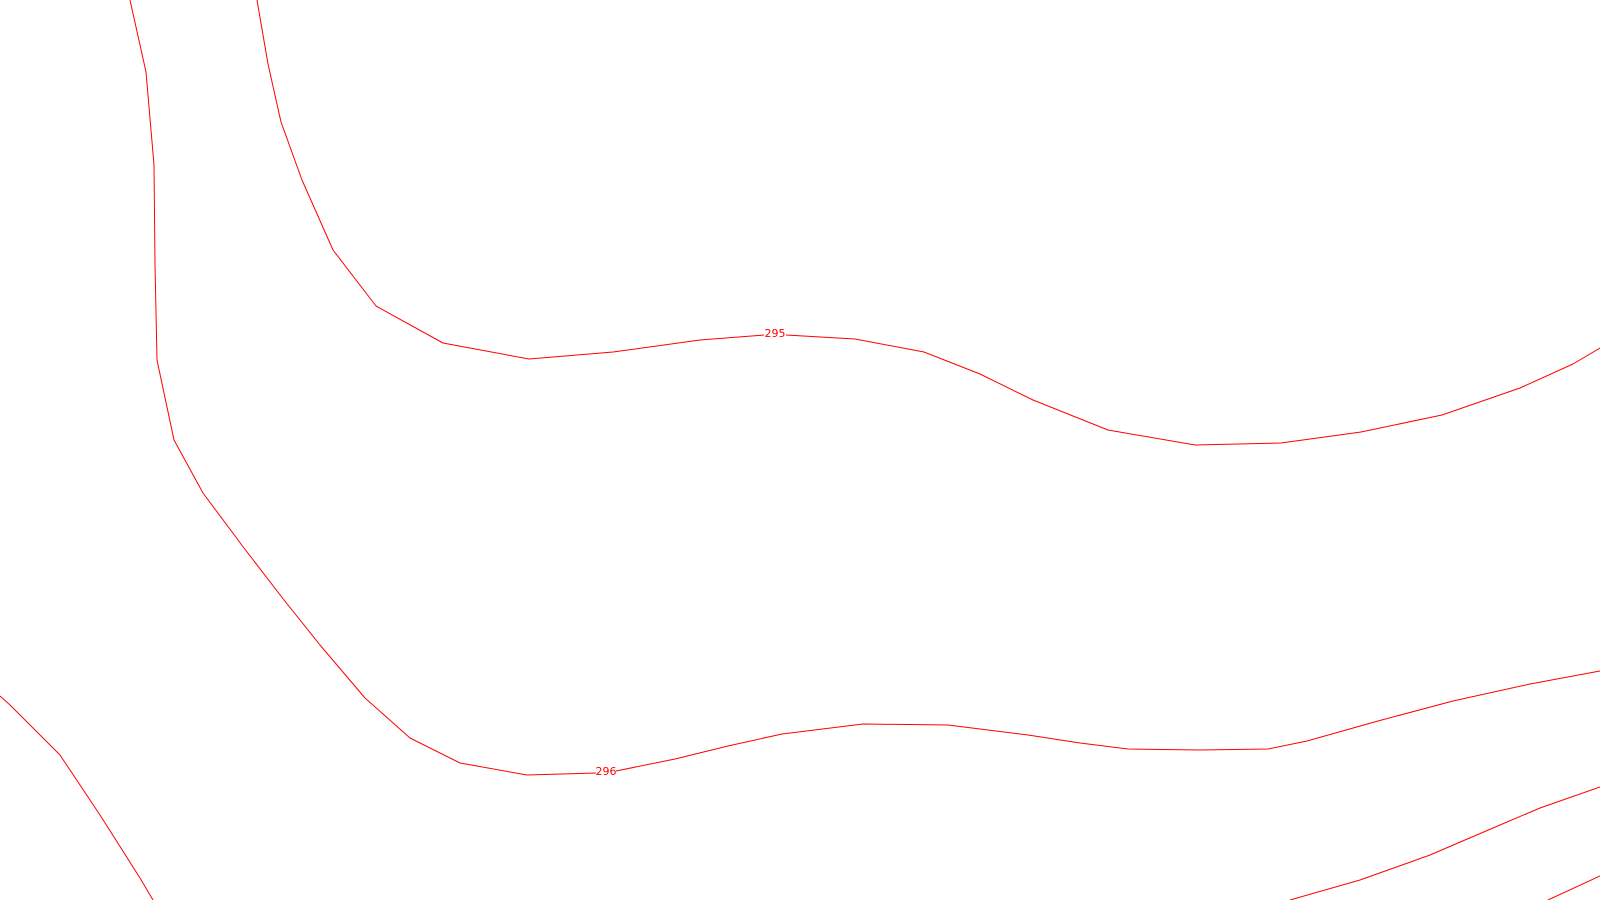 The width and height of the screenshot is (1600, 900). I want to click on contour-label-295: 295, so click(775, 333).